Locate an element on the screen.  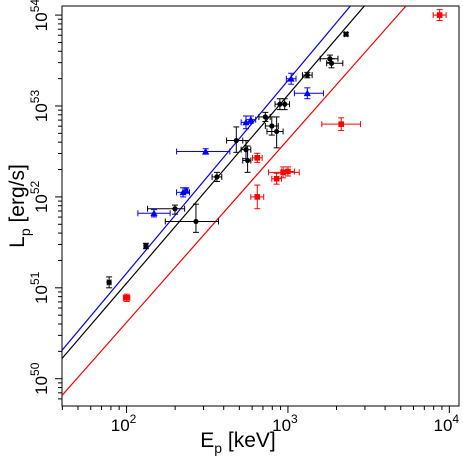
y-axis-ticks: 1050 1051 1052 1053 1054 is located at coordinates (45, 200).